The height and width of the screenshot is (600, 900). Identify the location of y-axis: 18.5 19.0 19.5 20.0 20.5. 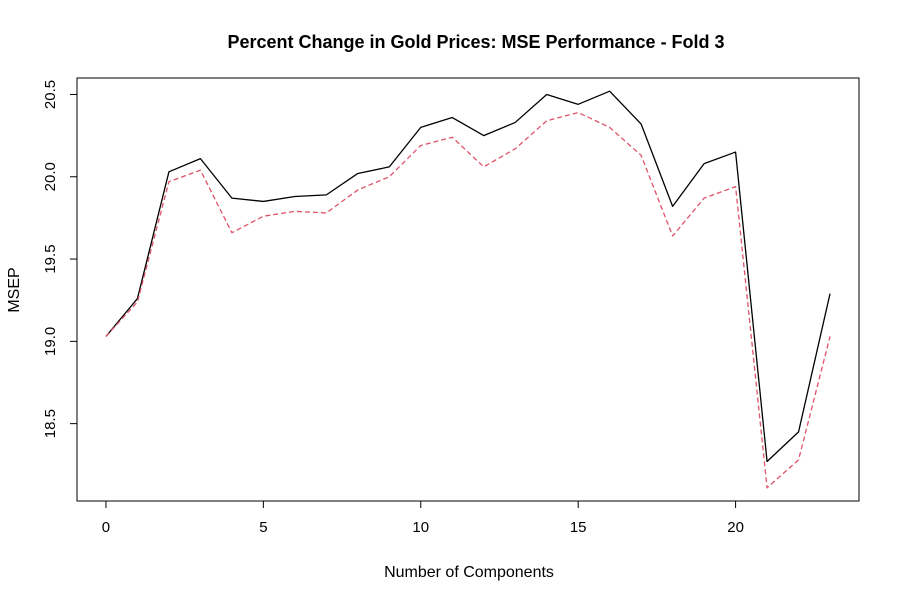
(60, 259).